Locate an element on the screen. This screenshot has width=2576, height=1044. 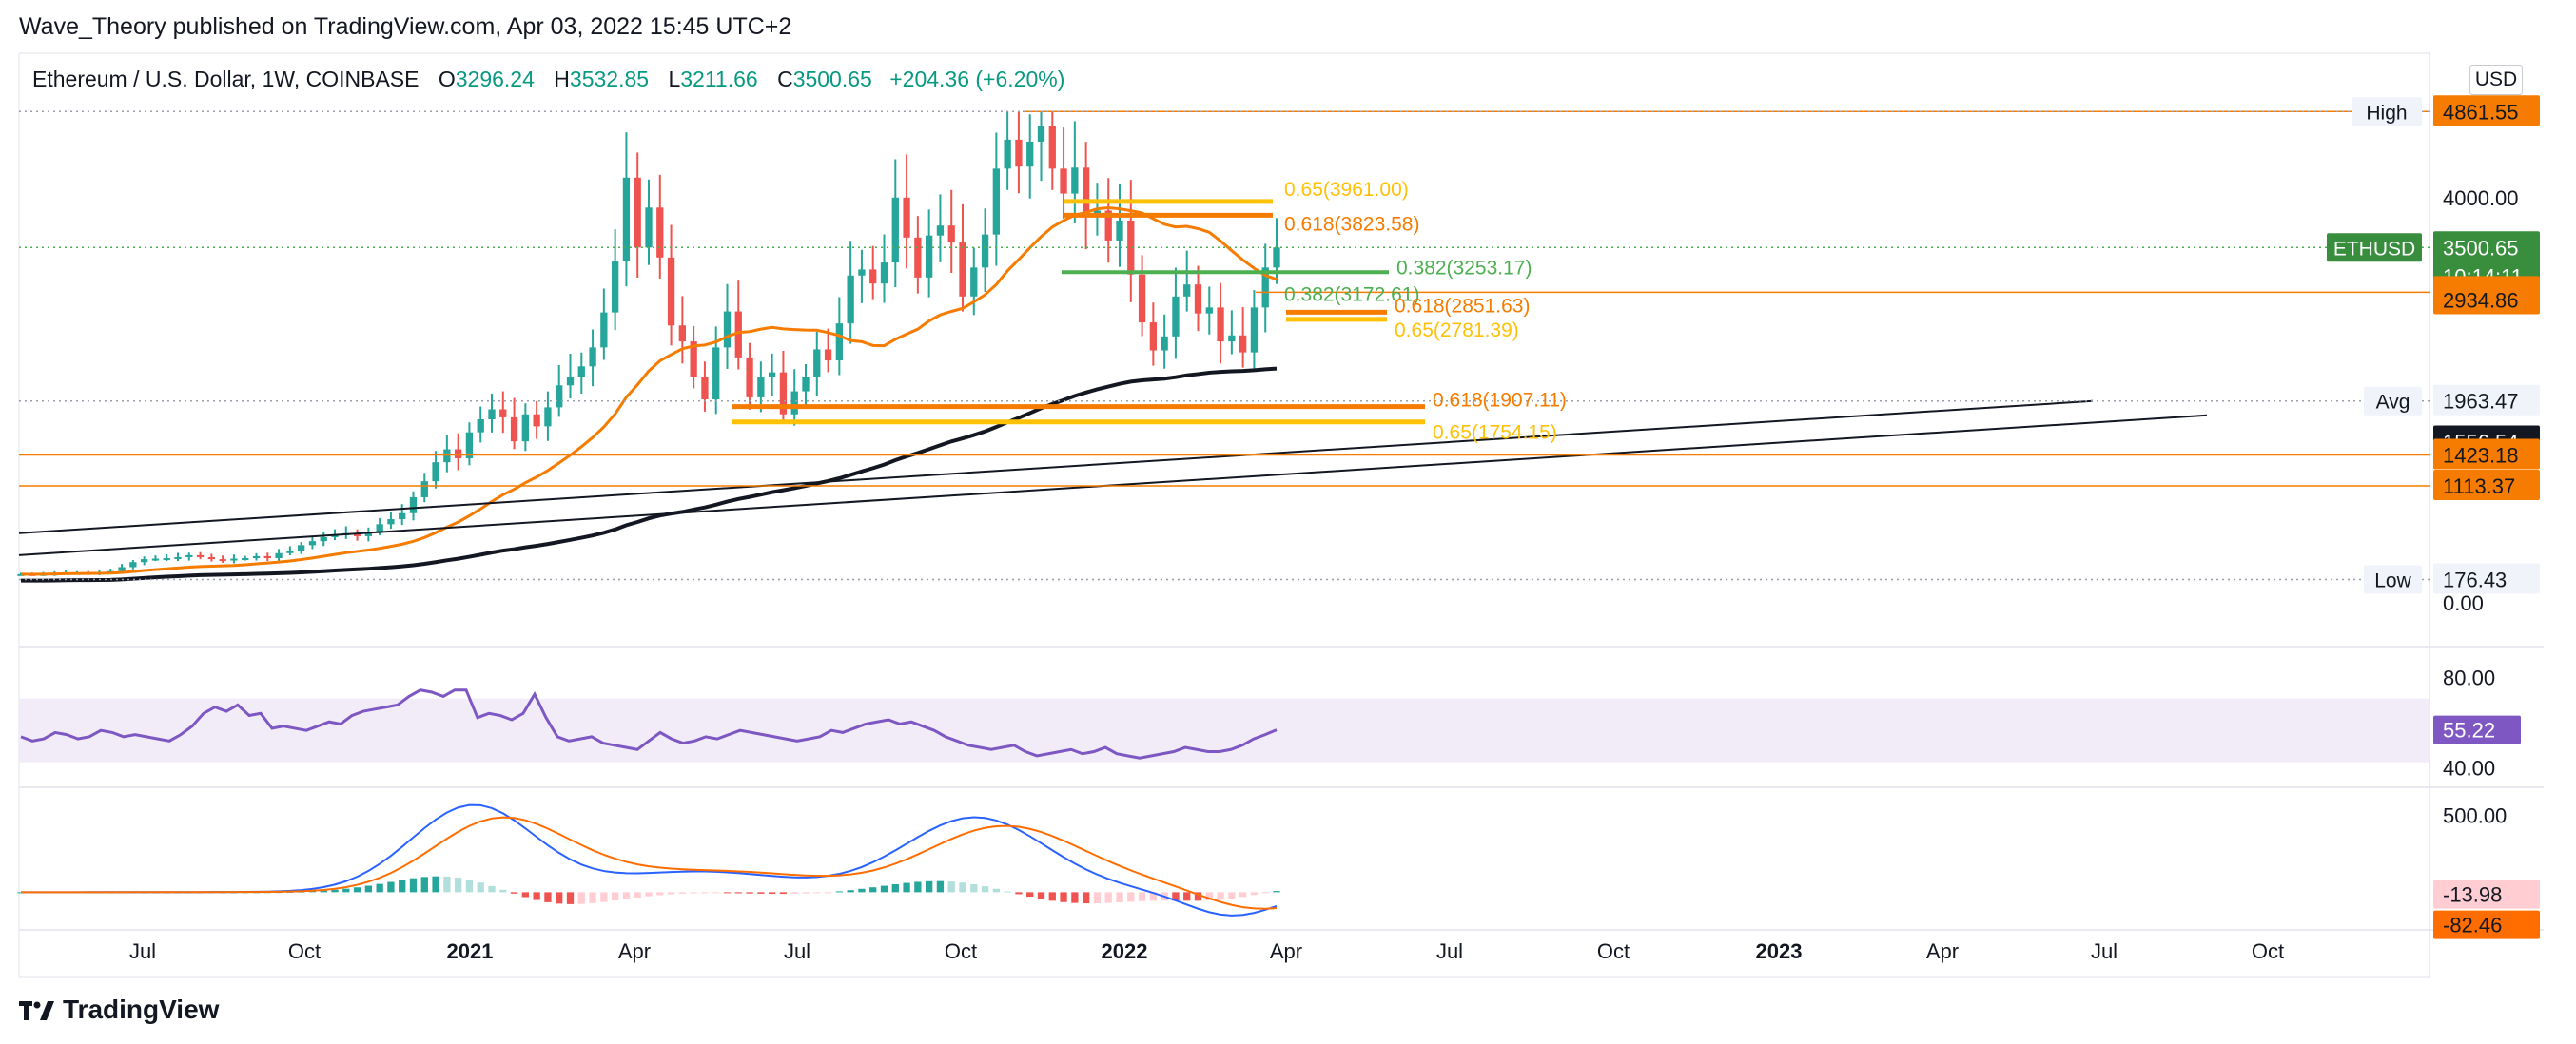
rsi-pane: 80.00 40.00 55.22 is located at coordinates (1270, 723).